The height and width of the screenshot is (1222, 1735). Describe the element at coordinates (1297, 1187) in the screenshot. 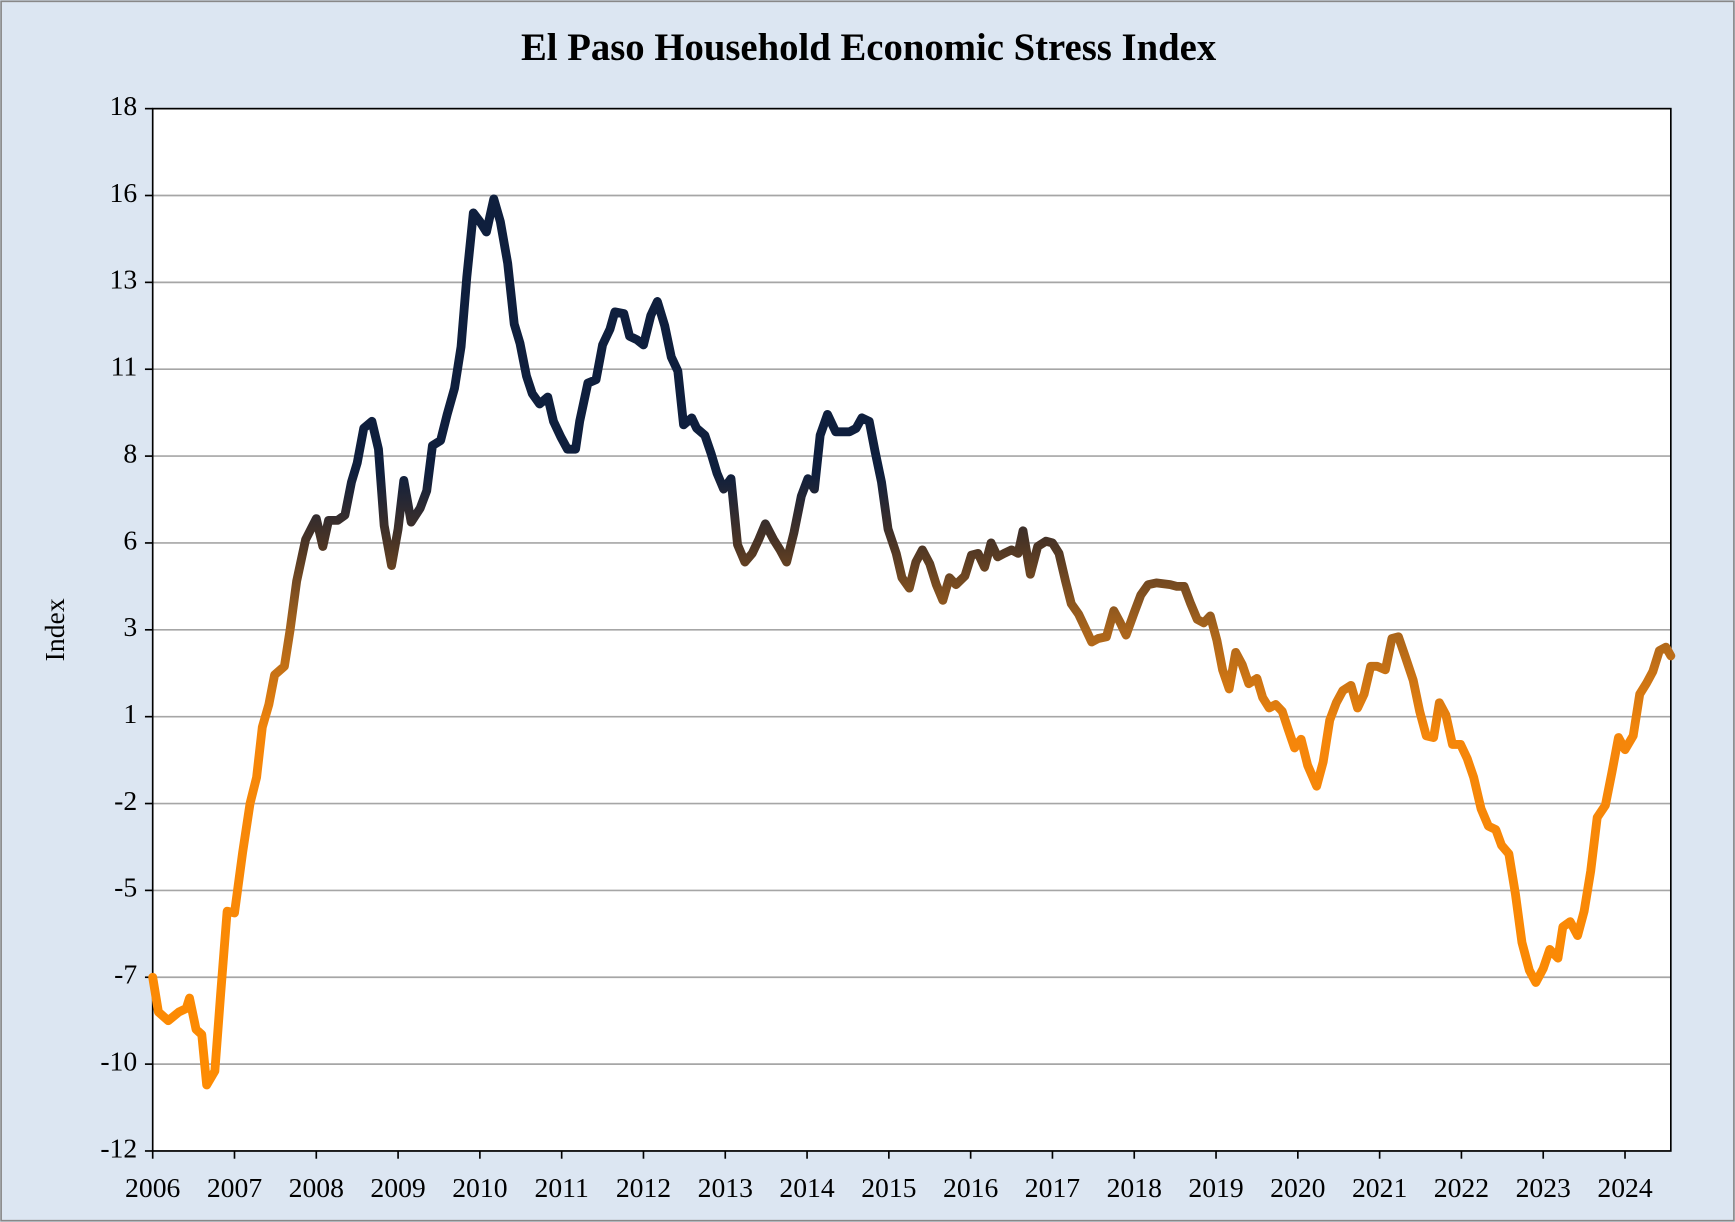

I see `x-tick-label: 2020` at that location.